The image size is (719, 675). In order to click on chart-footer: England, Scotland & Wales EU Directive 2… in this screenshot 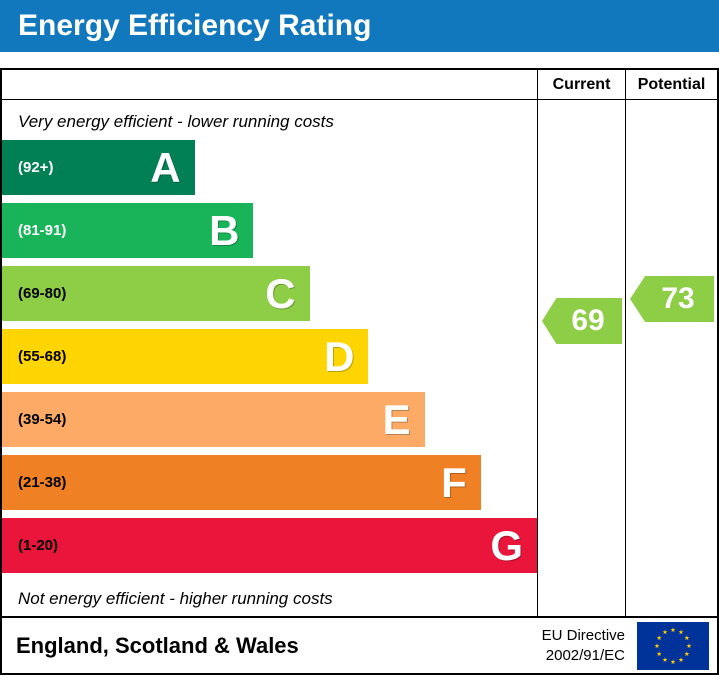, I will do `click(359, 644)`.